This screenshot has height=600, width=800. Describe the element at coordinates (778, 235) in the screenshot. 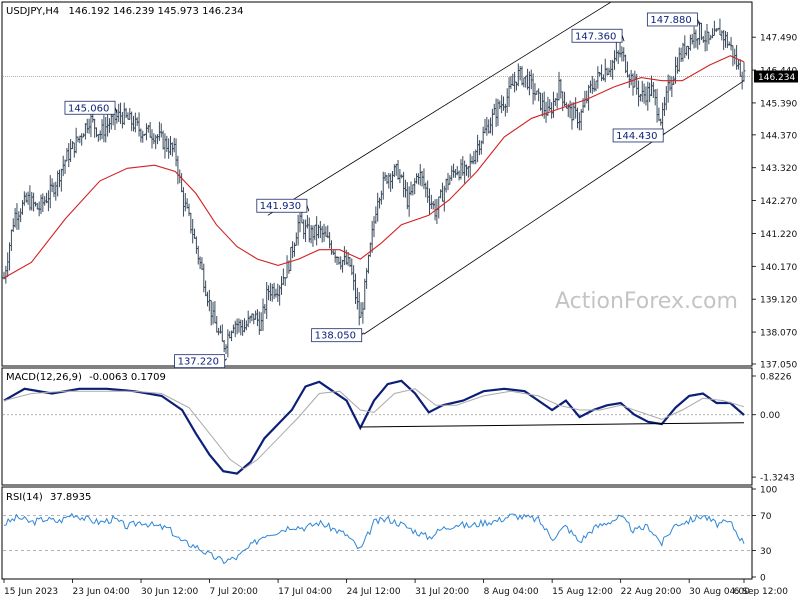

I see `price-tick-label: 141.220` at that location.